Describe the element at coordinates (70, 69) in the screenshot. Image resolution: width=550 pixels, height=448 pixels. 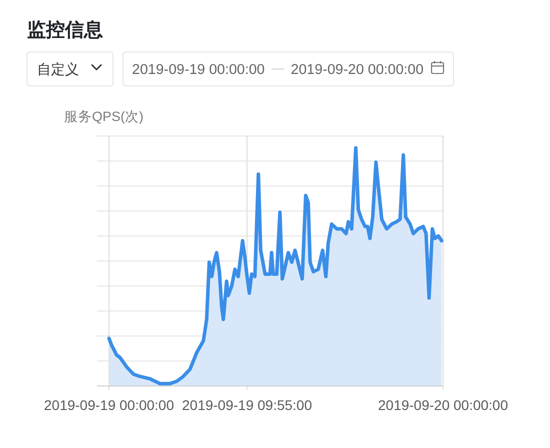
I see `control-select: 自定义` at that location.